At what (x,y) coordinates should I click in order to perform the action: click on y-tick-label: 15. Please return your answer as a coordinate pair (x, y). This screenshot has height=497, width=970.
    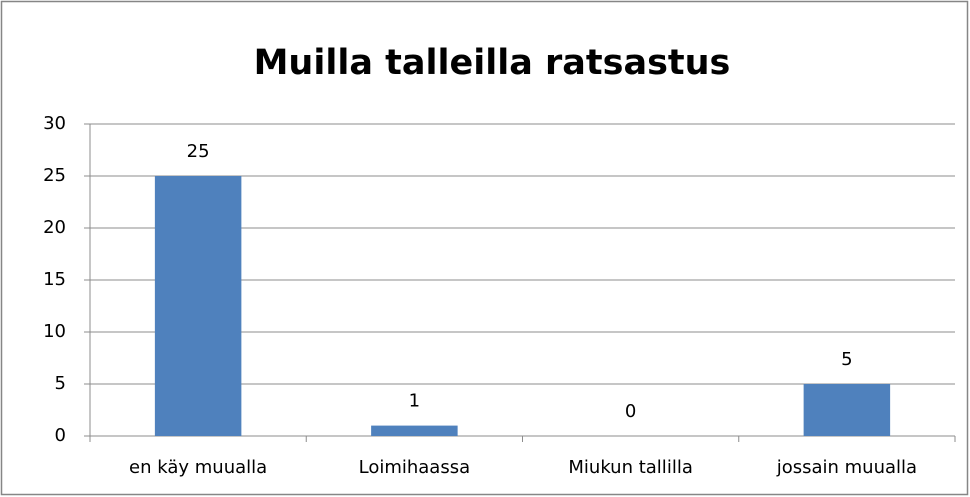
    Looking at the image, I should click on (54, 279).